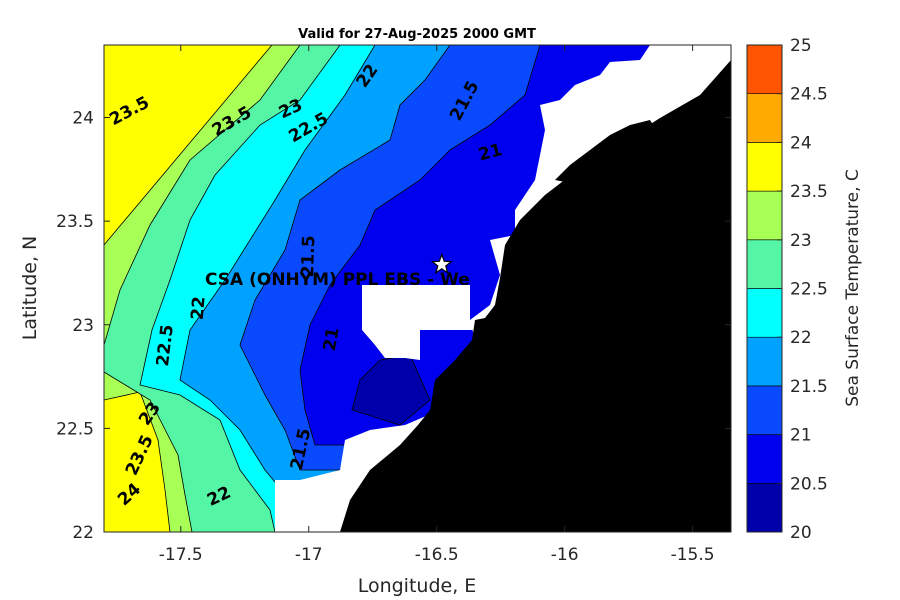 The image size is (900, 600). Describe the element at coordinates (809, 290) in the screenshot. I see `colorbar-tick-label: 22.5` at that location.